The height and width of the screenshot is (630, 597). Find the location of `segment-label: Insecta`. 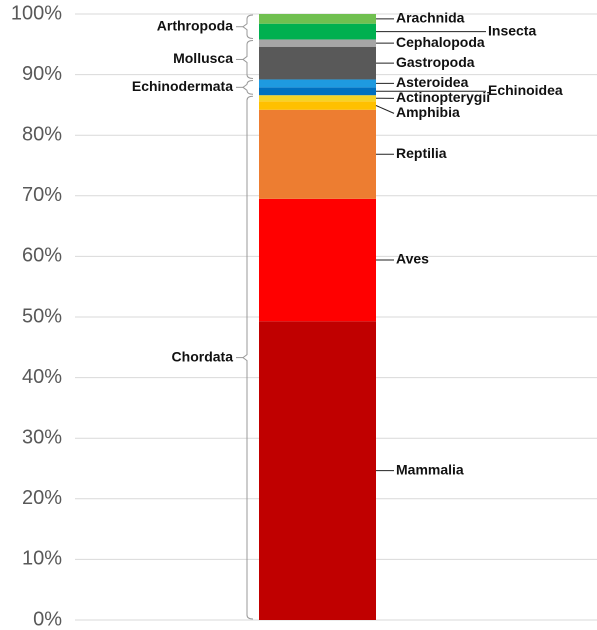

segment-label: Insecta is located at coordinates (512, 30).